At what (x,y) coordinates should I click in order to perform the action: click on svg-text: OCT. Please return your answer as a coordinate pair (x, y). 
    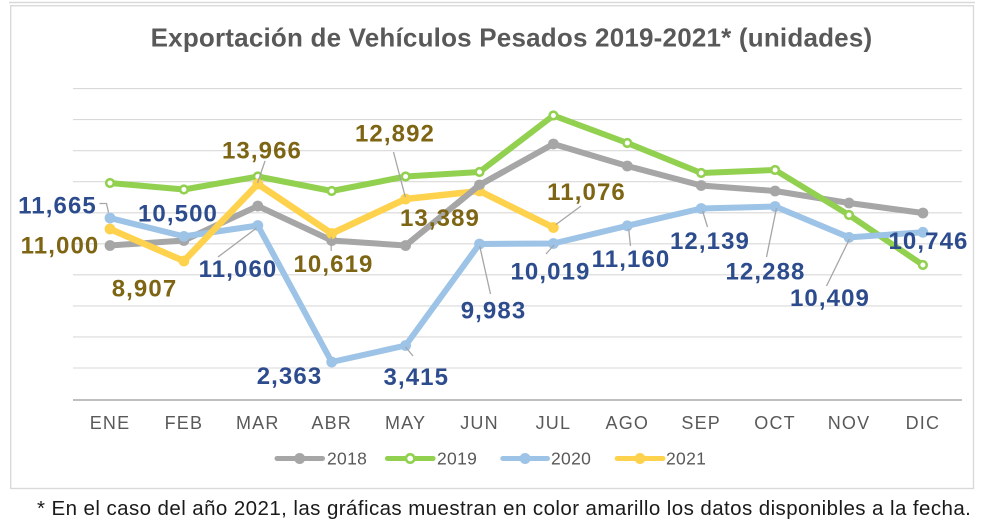
    Looking at the image, I should click on (775, 423).